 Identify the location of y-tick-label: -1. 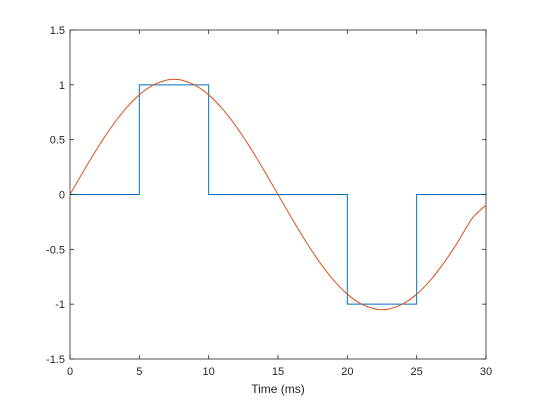
(60, 305).